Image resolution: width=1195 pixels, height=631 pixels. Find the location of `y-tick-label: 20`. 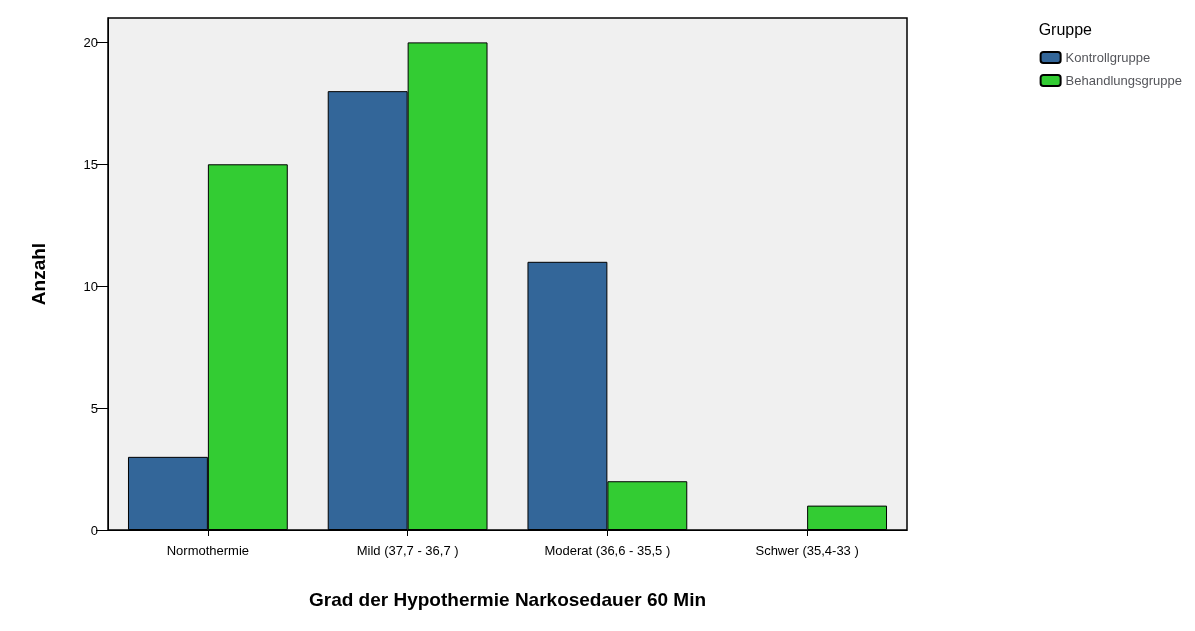

y-tick-label: 20 is located at coordinates (90, 42).